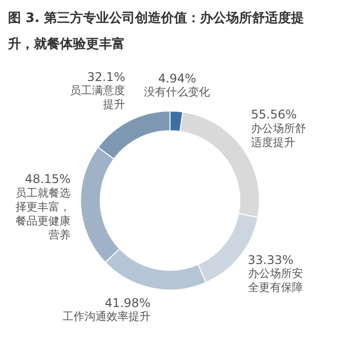 The height and width of the screenshot is (343, 340). Describe the element at coordinates (271, 259) in the screenshot. I see `data-label: 33.33%` at that location.